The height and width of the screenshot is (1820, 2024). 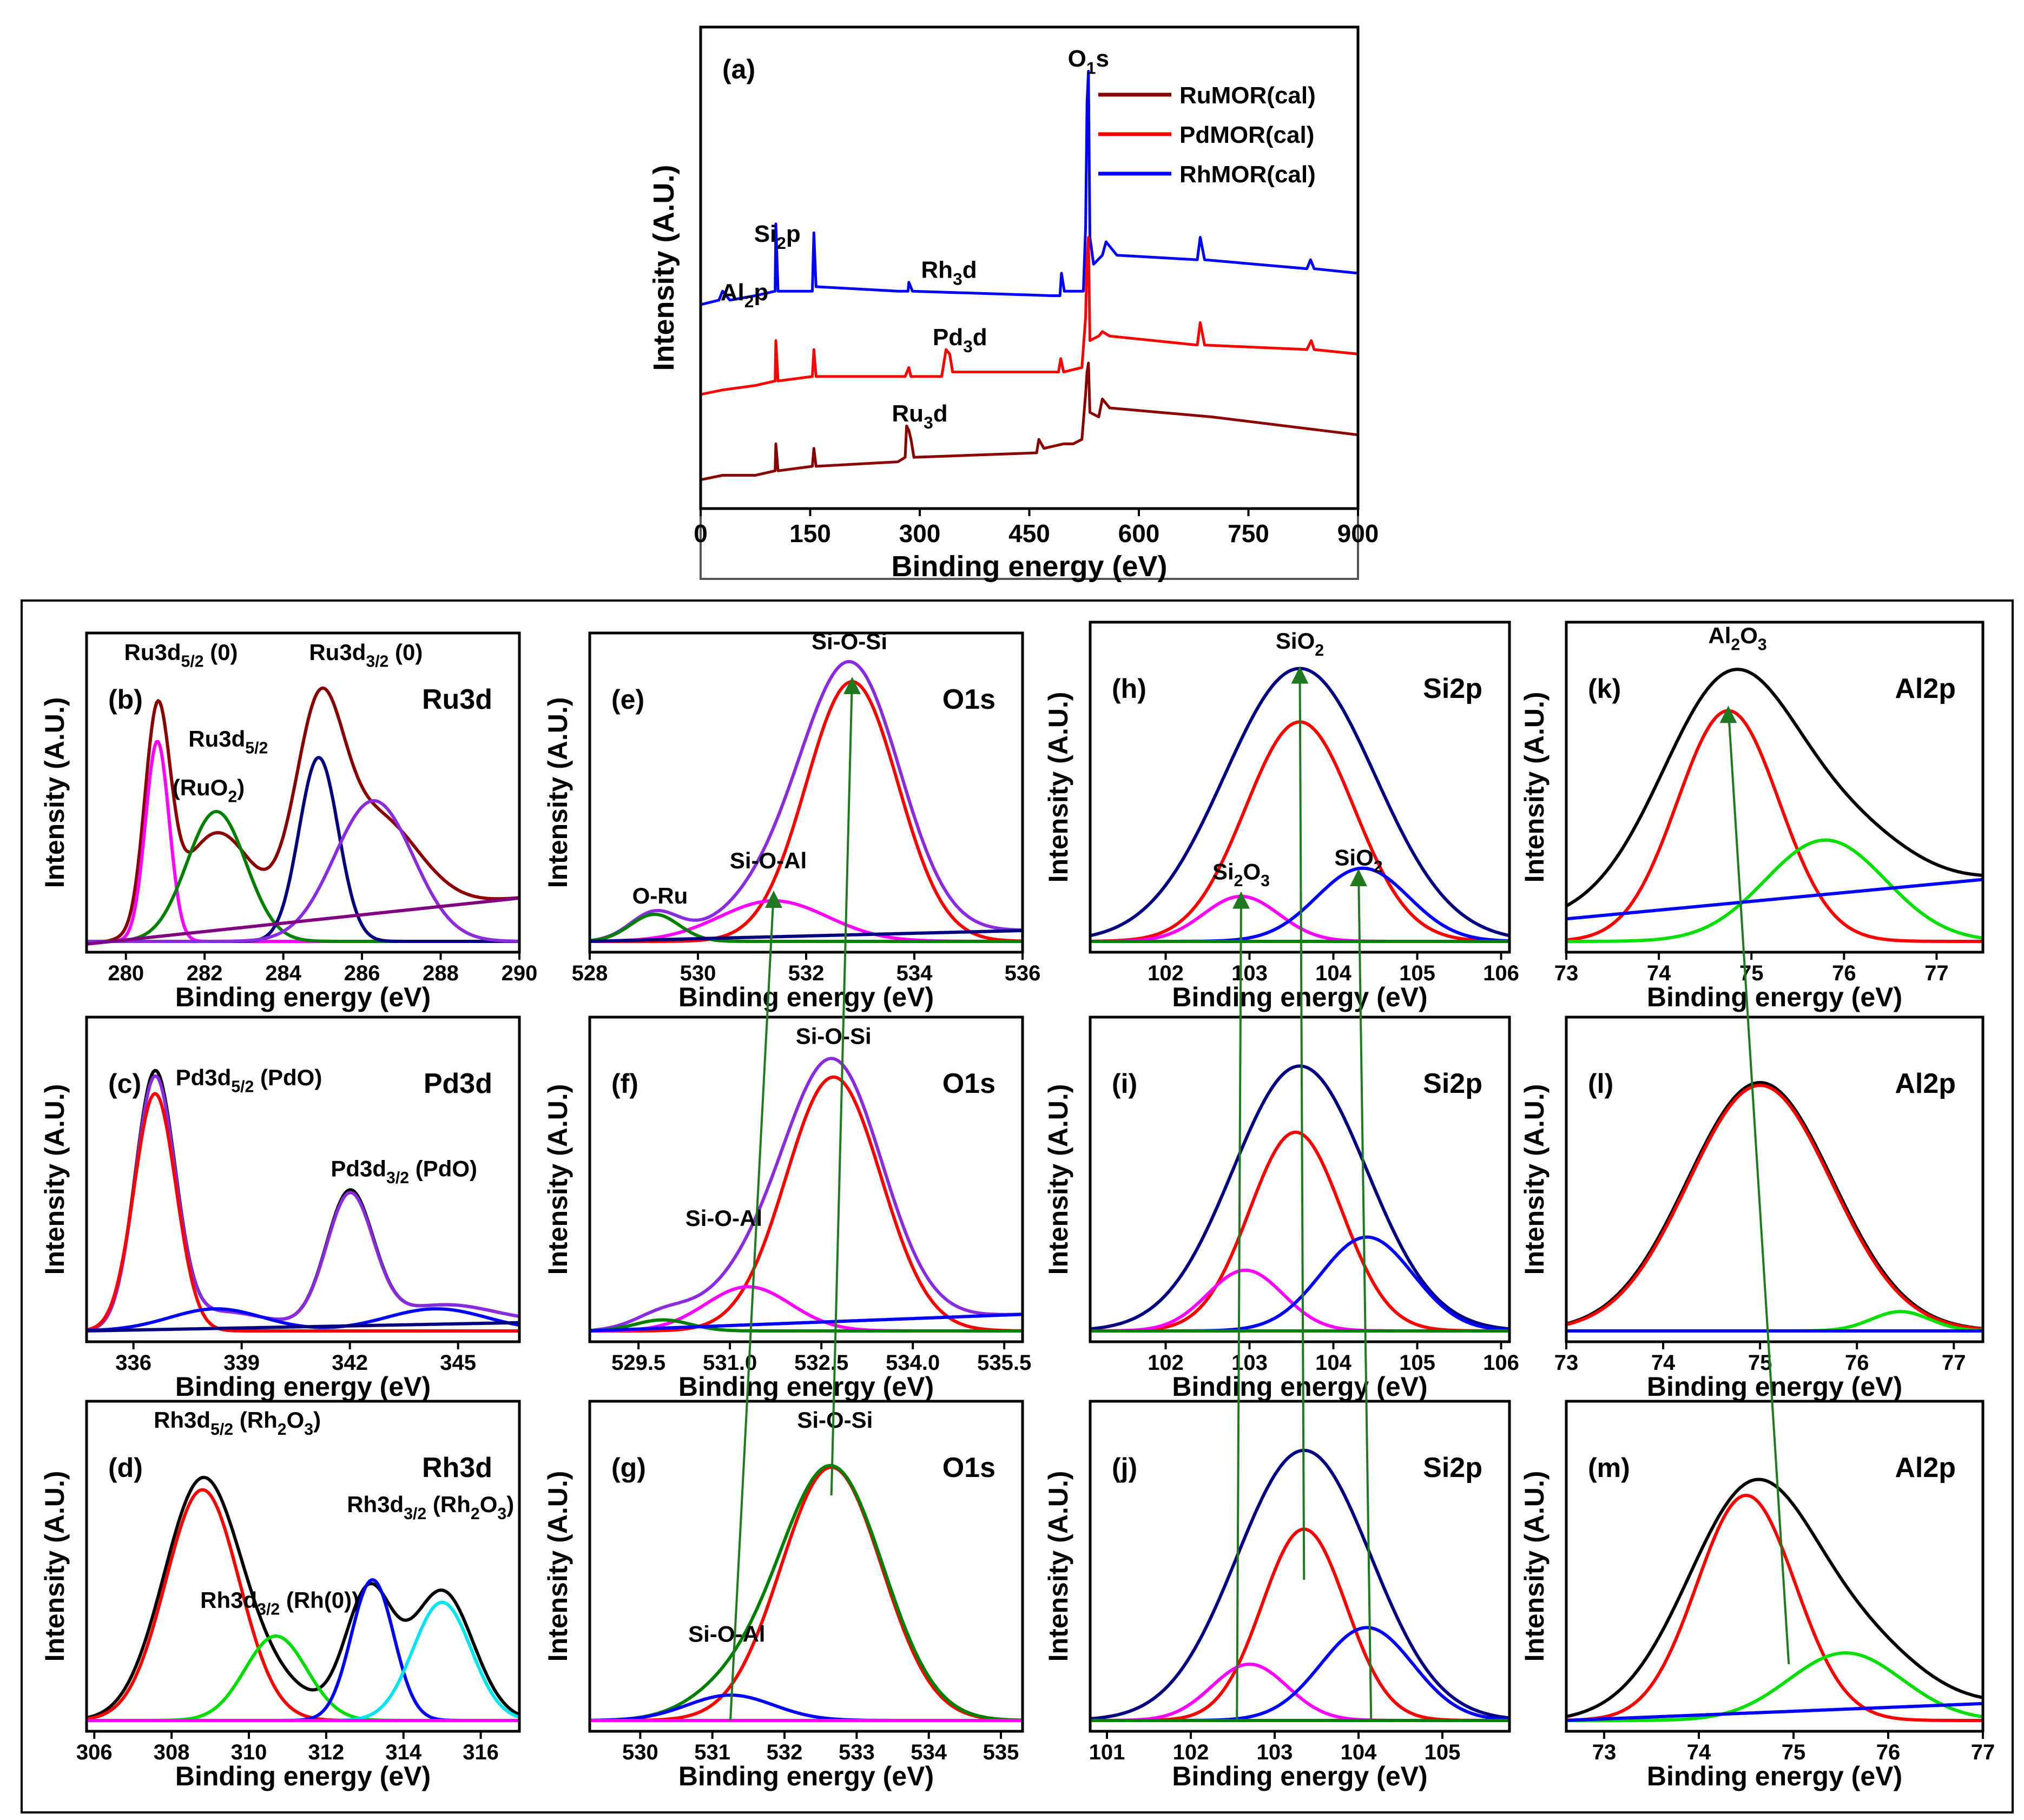 What do you see at coordinates (1333, 1363) in the screenshot?
I see `xtick-label-i-2: 104` at bounding box center [1333, 1363].